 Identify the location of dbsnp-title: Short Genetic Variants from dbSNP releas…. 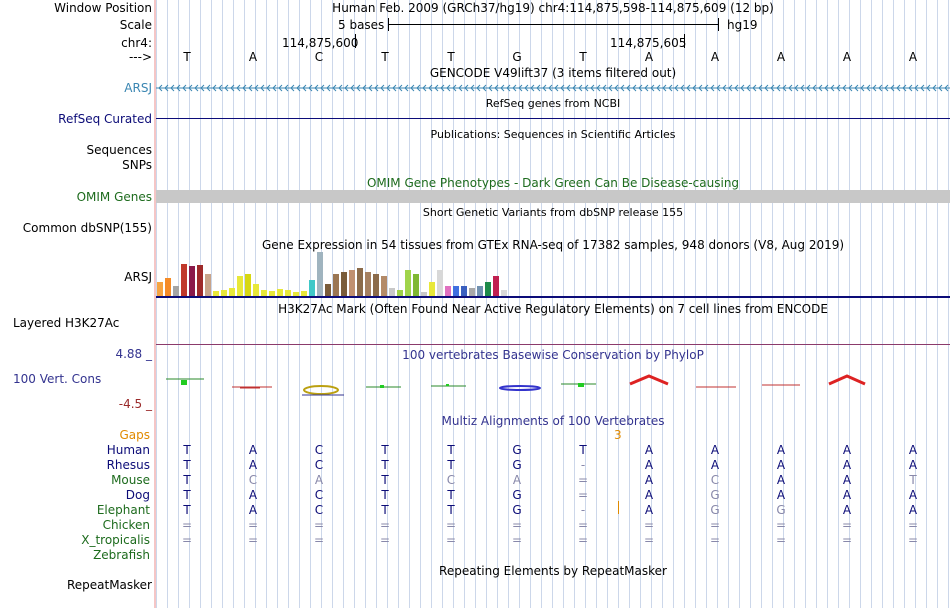
(553, 212).